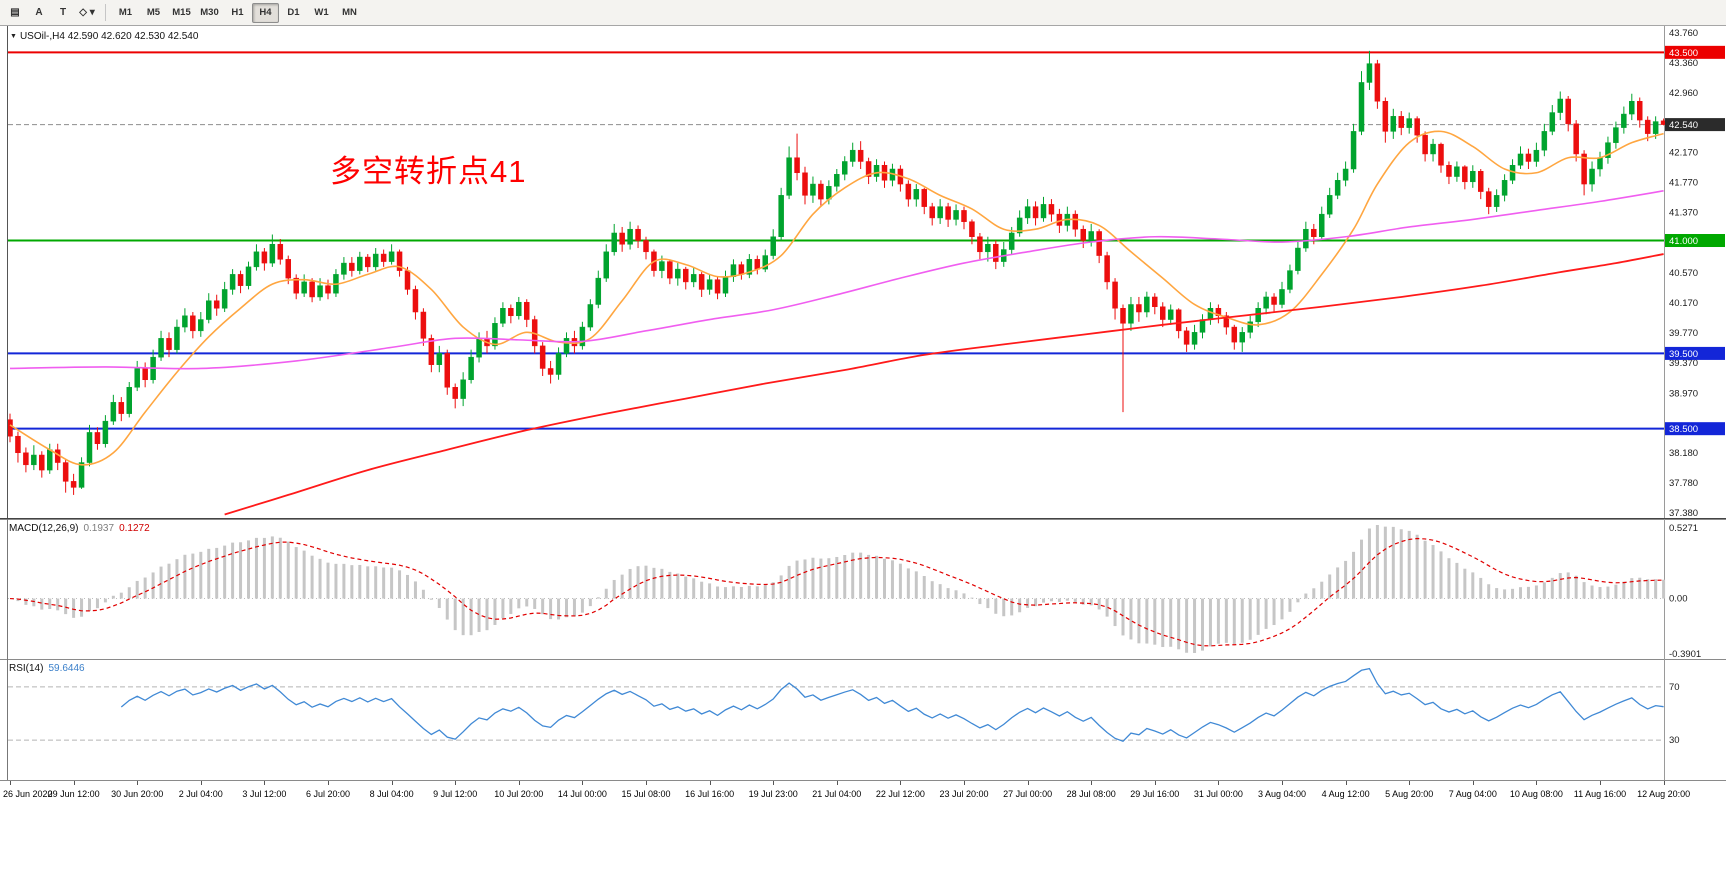 This screenshot has height=891, width=1726. What do you see at coordinates (1472, 794) in the screenshot?
I see `time-label: 7 Aug 04:00` at bounding box center [1472, 794].